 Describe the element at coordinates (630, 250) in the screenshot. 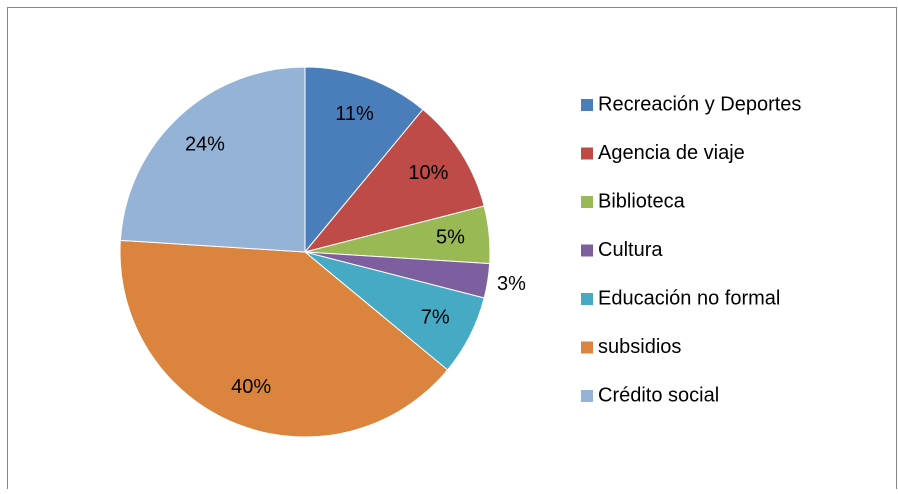

I see `legend-label: Cultura` at that location.